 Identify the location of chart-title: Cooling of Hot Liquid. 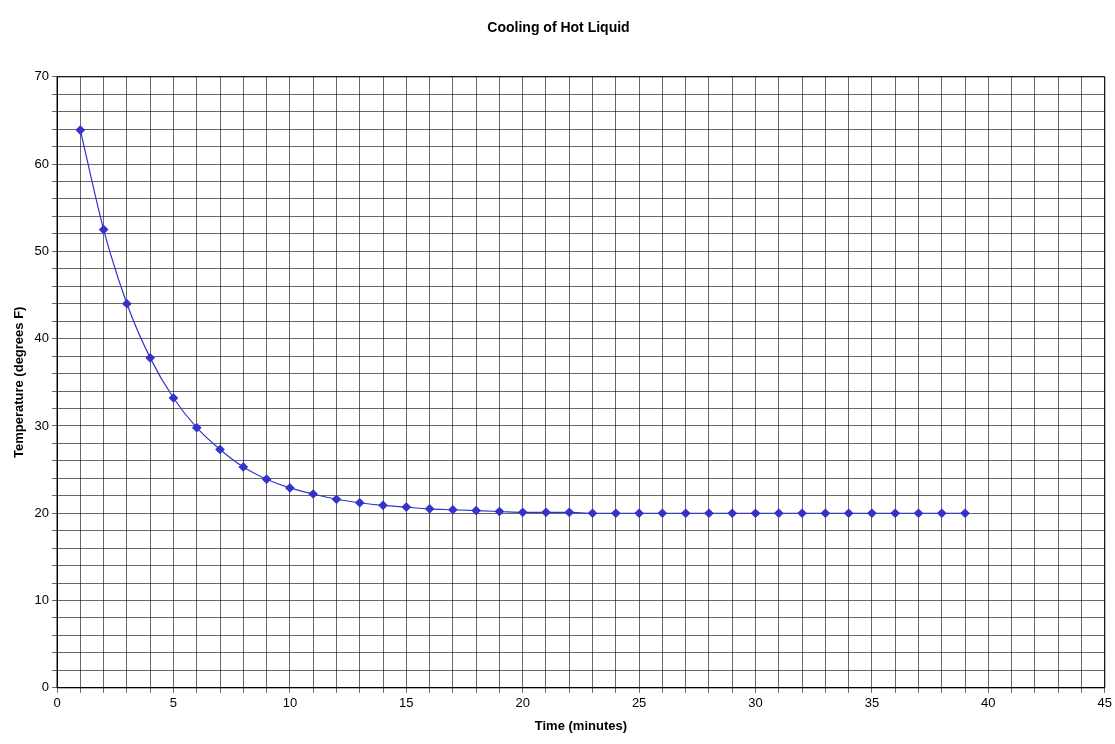
(558, 27).